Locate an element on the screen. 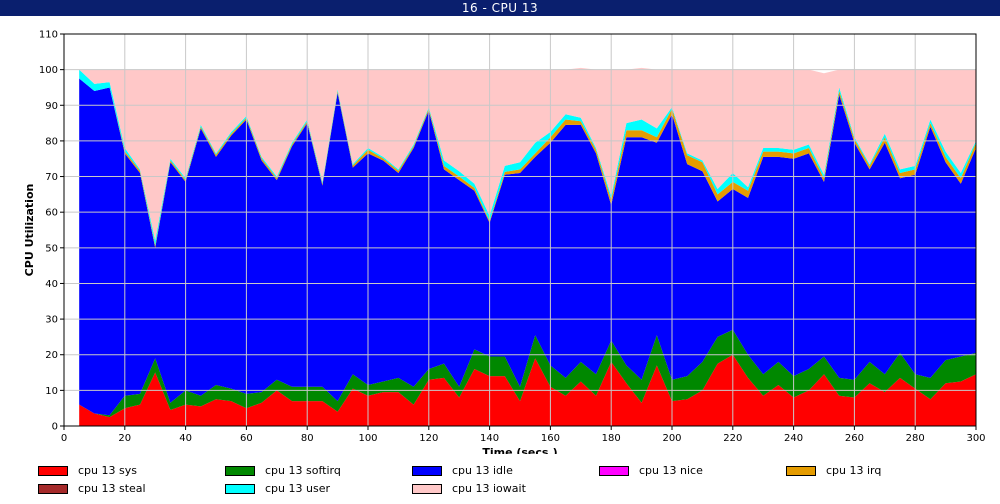  x-tick-label: 180 is located at coordinates (611, 438).